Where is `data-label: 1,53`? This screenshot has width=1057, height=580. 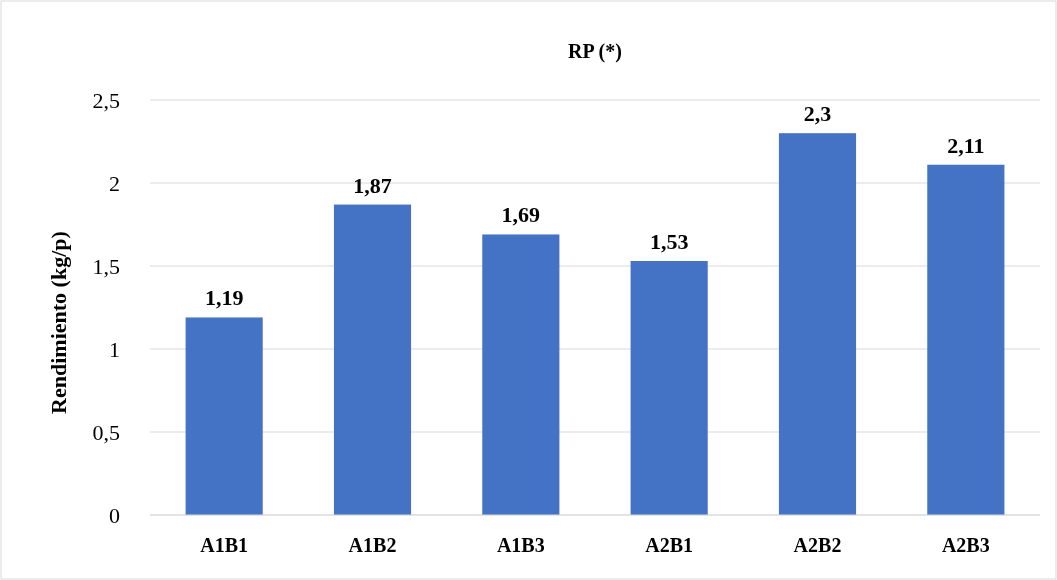 data-label: 1,53 is located at coordinates (669, 242).